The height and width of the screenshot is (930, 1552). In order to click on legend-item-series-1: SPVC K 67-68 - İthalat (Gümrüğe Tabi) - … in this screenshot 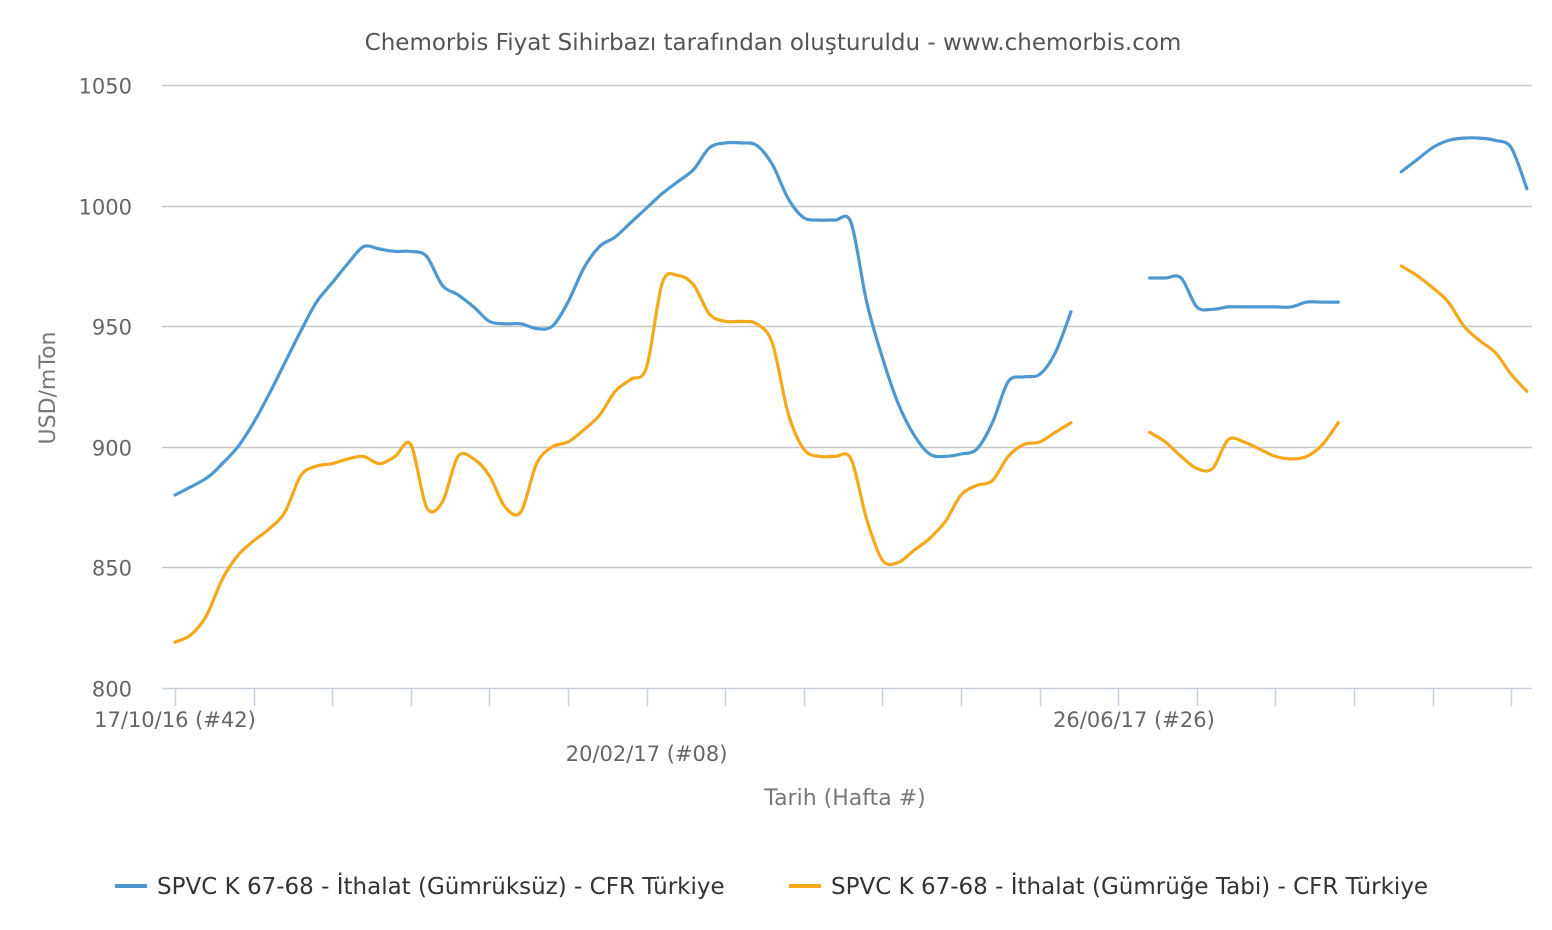, I will do `click(1108, 886)`.